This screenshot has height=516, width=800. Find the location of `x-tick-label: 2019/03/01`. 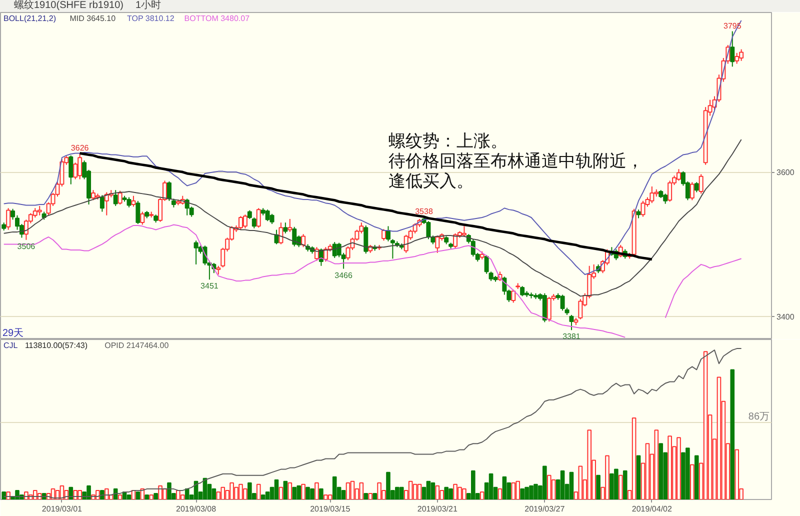

x-tick-label: 2019/03/01 is located at coordinates (62, 509).